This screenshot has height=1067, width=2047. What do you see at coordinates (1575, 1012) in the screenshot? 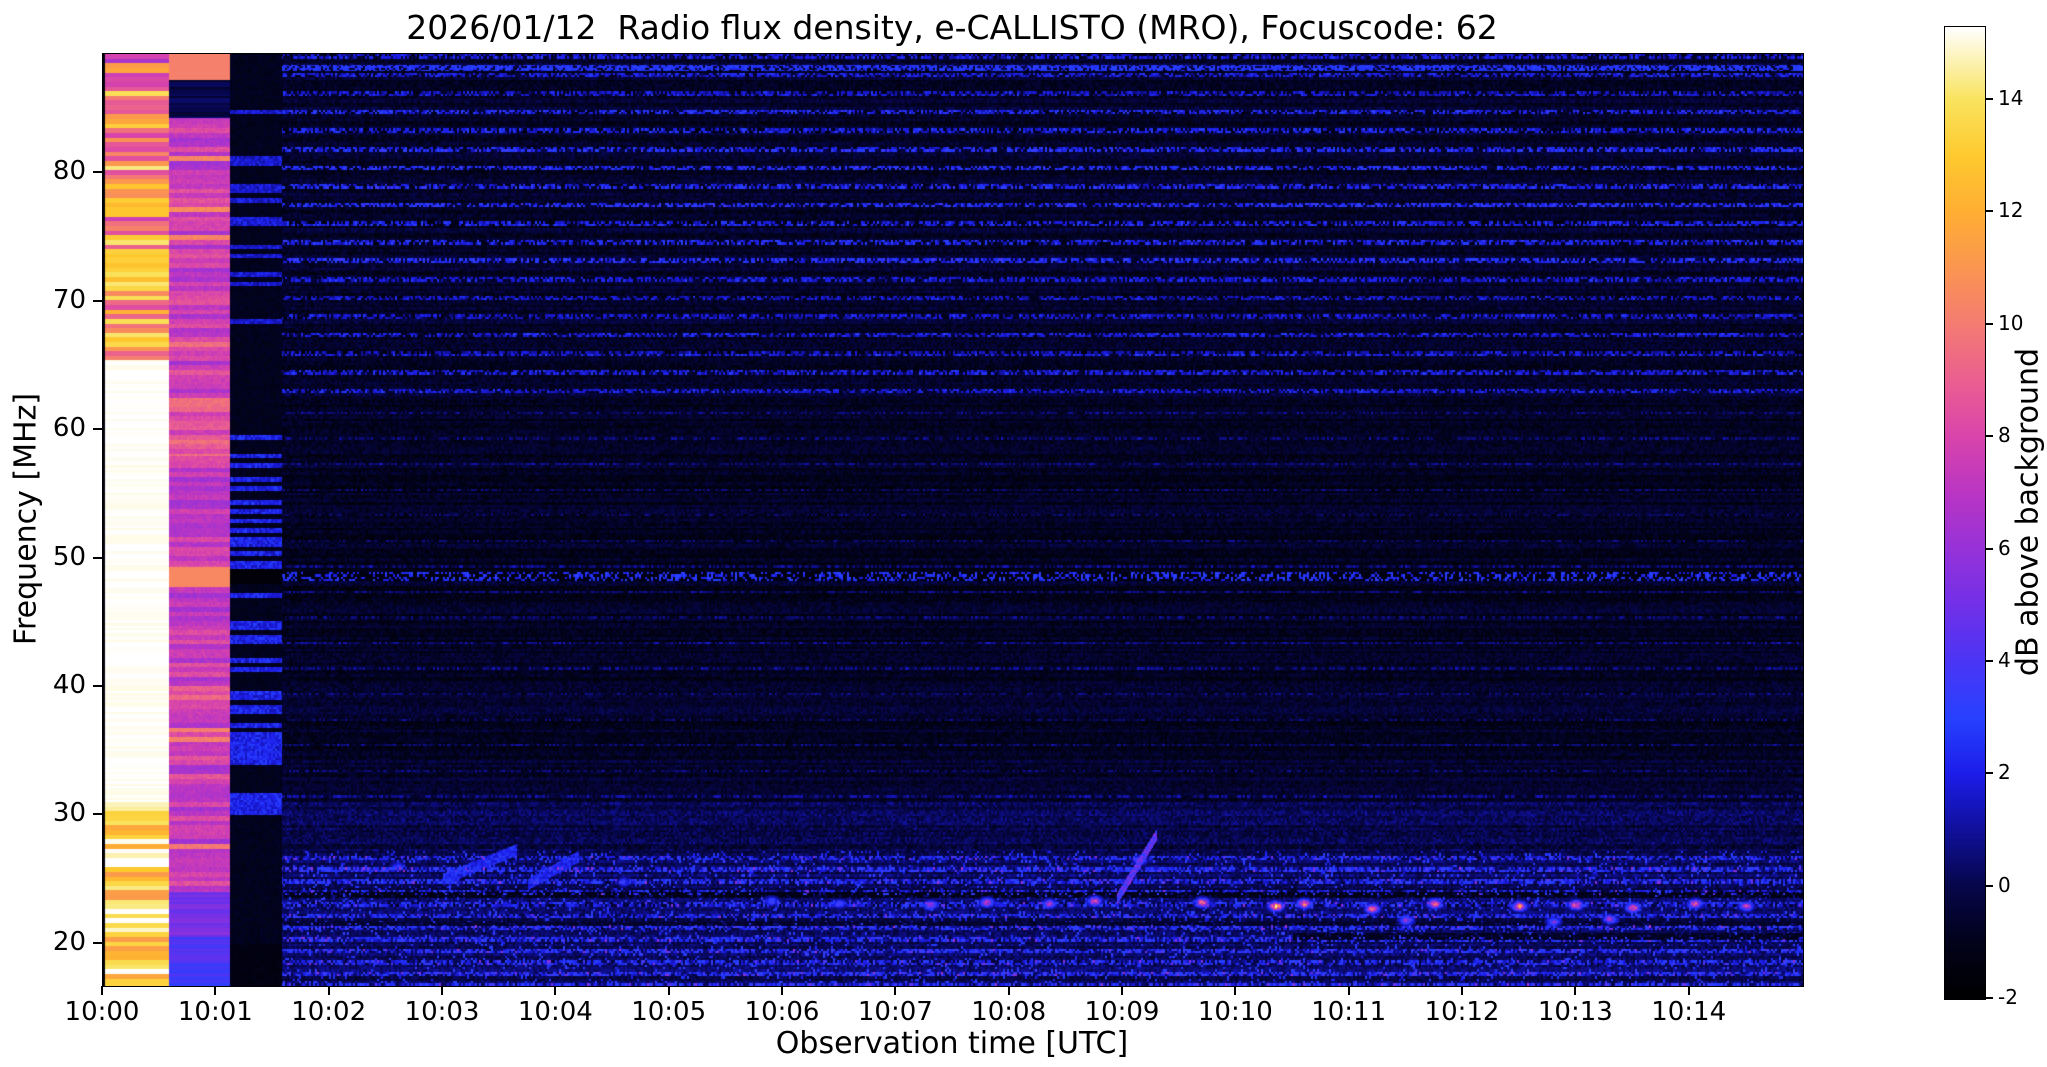
I see `x-tick-label: 10:13` at bounding box center [1575, 1012].